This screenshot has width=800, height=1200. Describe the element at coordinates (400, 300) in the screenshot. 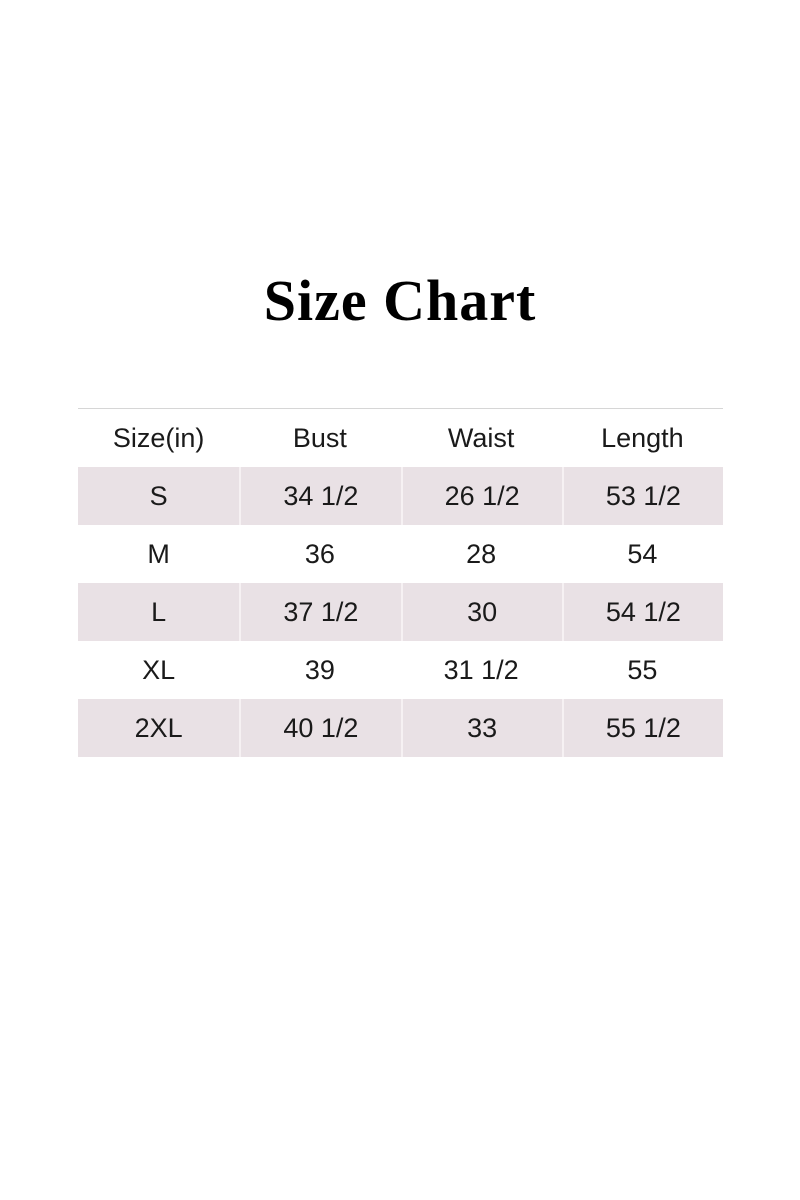

I see `page-title: Size Chart` at that location.